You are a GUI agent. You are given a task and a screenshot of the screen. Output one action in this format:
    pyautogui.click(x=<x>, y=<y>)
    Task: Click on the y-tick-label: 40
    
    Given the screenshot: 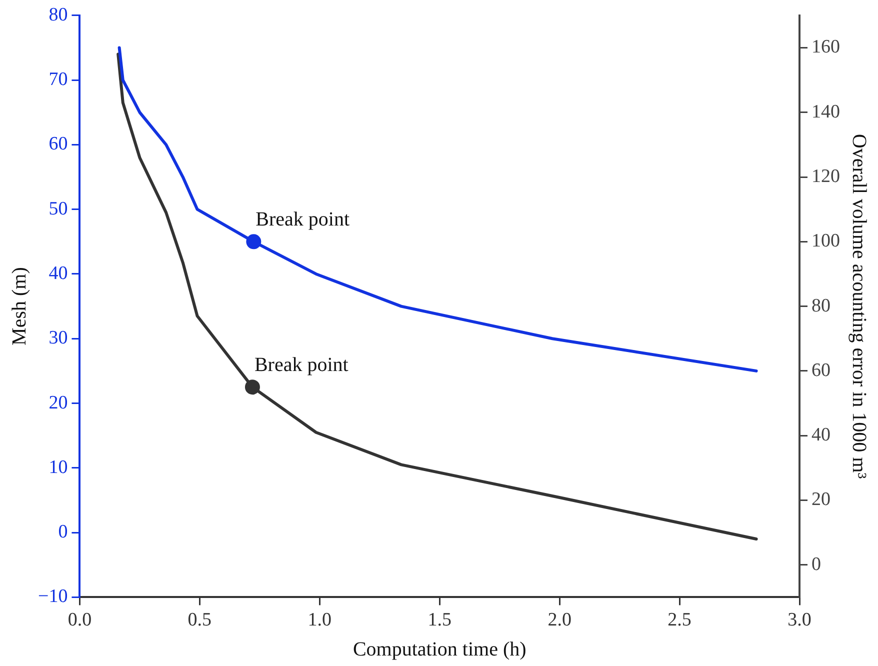 What is the action you would take?
    pyautogui.click(x=58, y=273)
    